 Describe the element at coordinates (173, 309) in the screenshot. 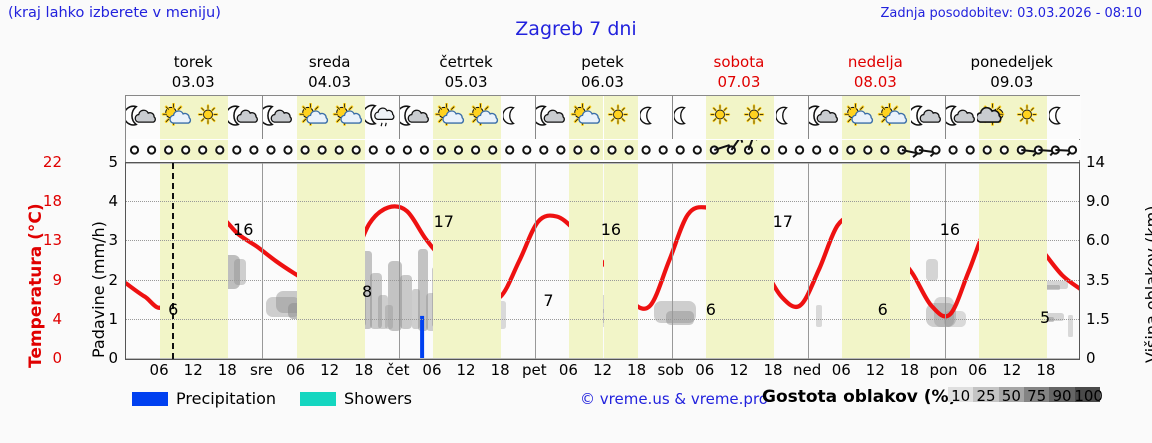

I see `temperature-label: 6` at that location.